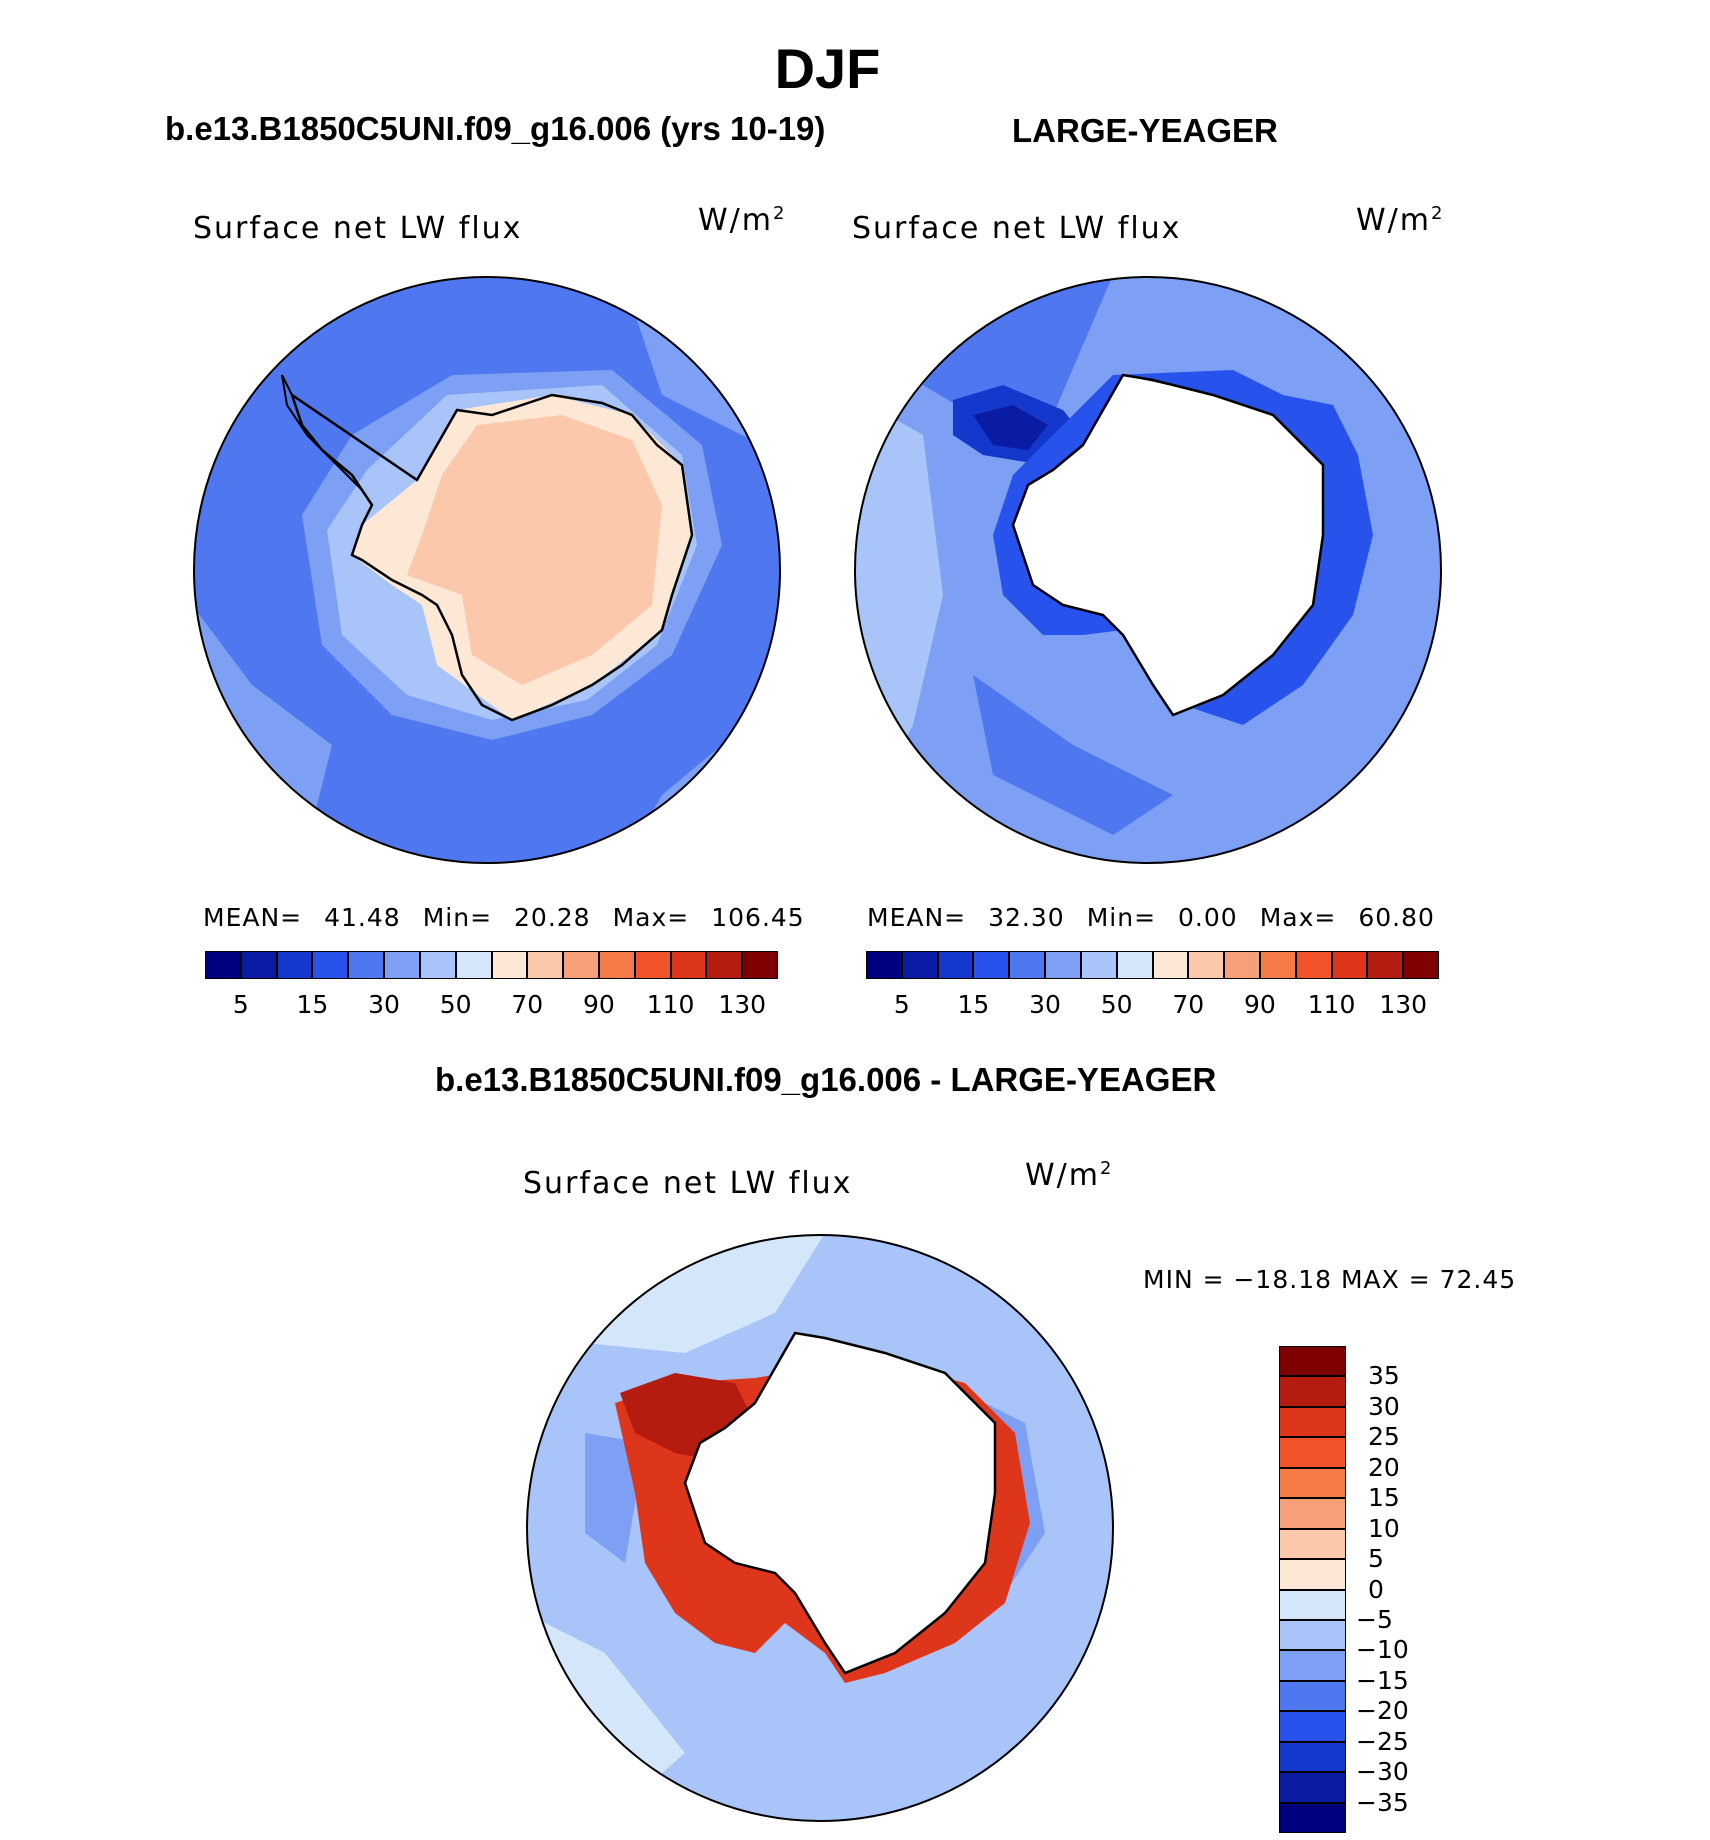  Describe the element at coordinates (688, 1183) in the screenshot. I see `diff-panel-label: Surface net LW flux` at that location.